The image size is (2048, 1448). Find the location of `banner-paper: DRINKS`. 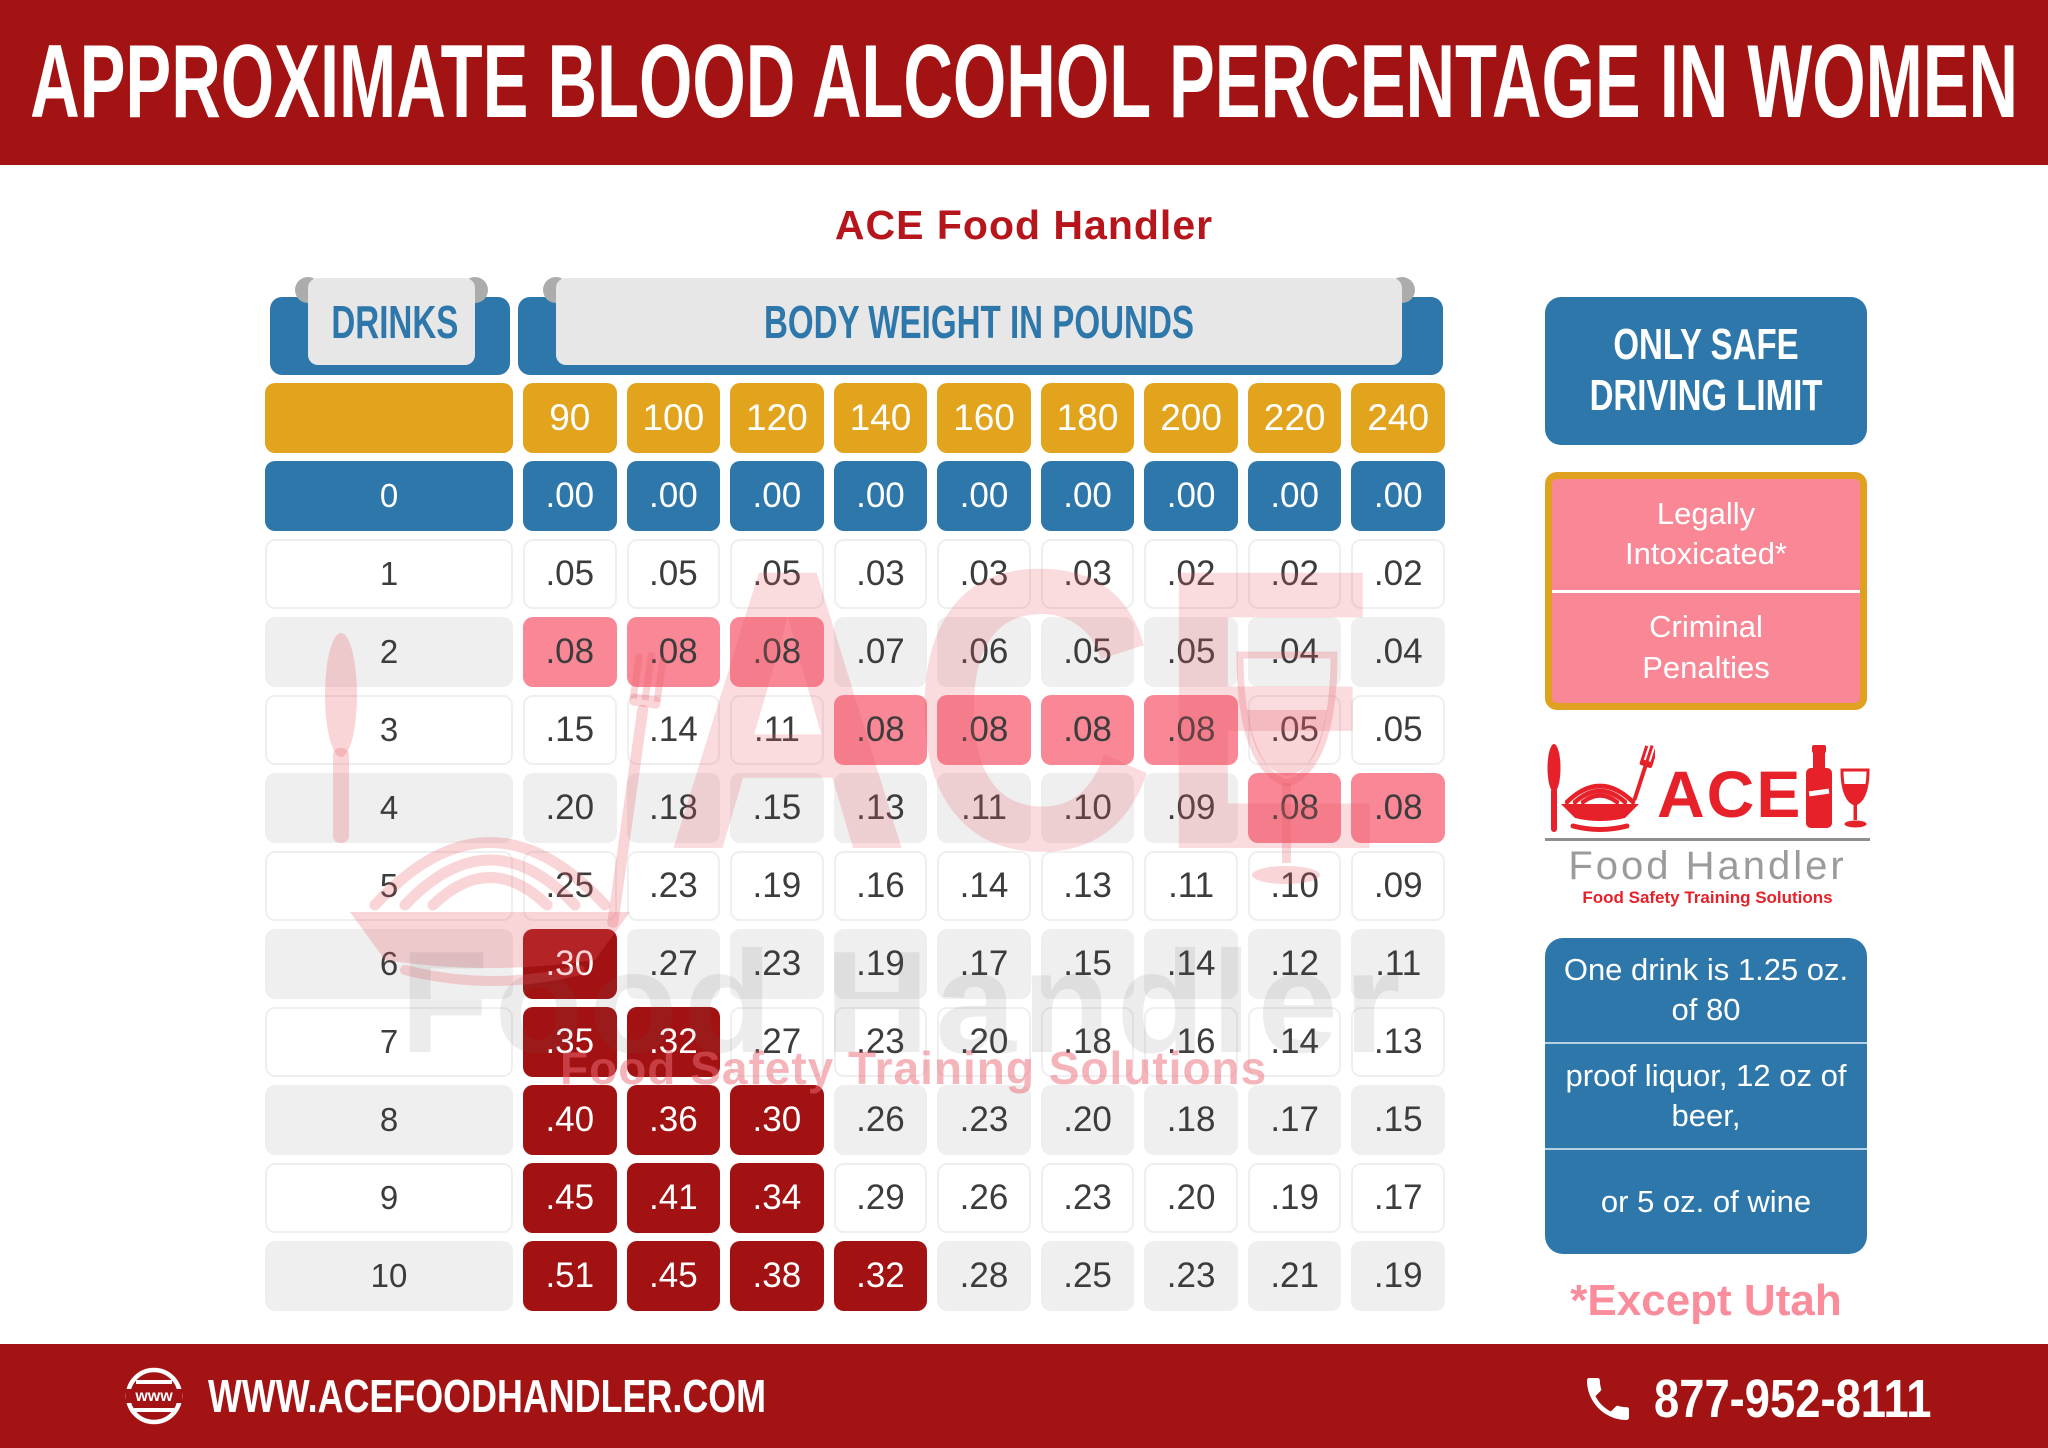

banner-paper: DRINKS is located at coordinates (391, 321).